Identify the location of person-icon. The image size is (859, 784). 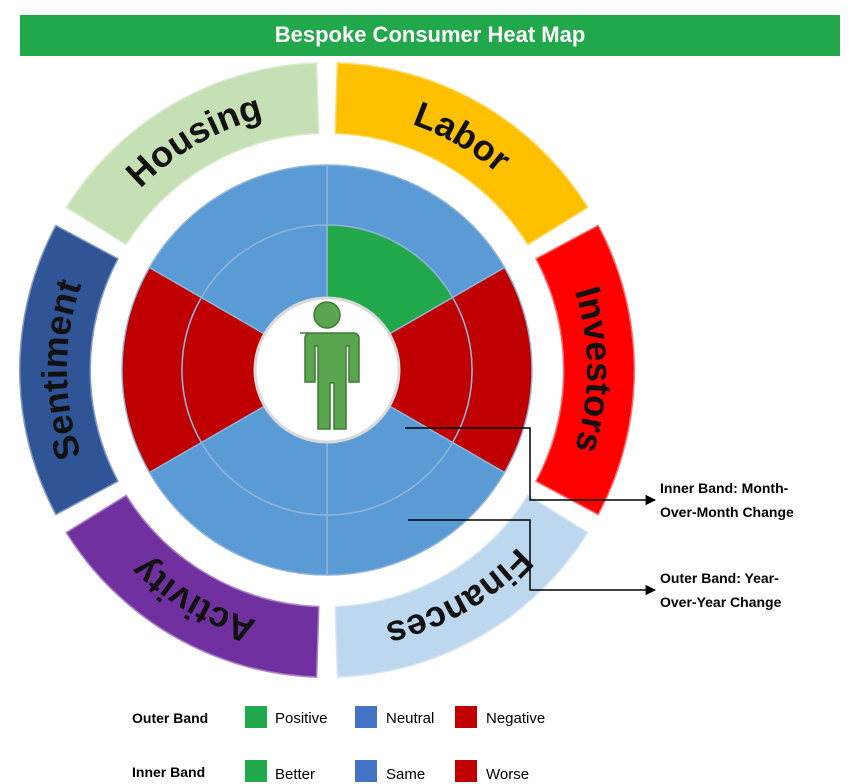
(330, 365).